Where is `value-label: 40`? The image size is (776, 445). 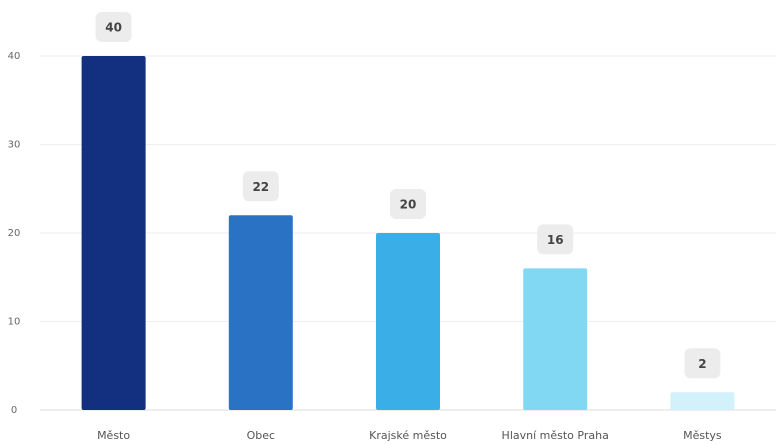 value-label: 40 is located at coordinates (113, 28).